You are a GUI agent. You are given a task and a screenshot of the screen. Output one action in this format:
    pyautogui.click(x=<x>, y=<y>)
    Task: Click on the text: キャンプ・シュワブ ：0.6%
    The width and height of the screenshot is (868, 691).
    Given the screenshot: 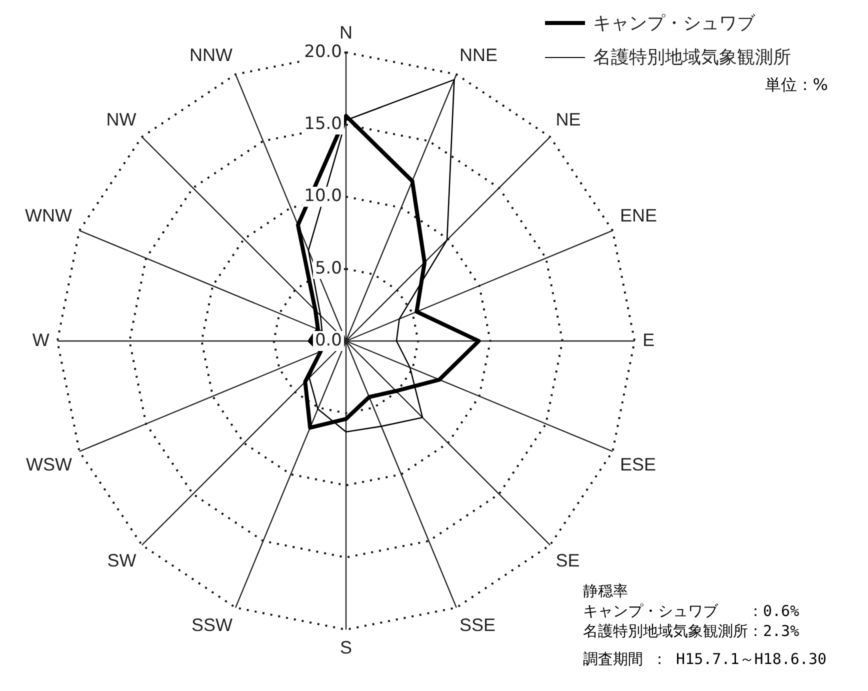 What is the action you would take?
    pyautogui.click(x=691, y=611)
    